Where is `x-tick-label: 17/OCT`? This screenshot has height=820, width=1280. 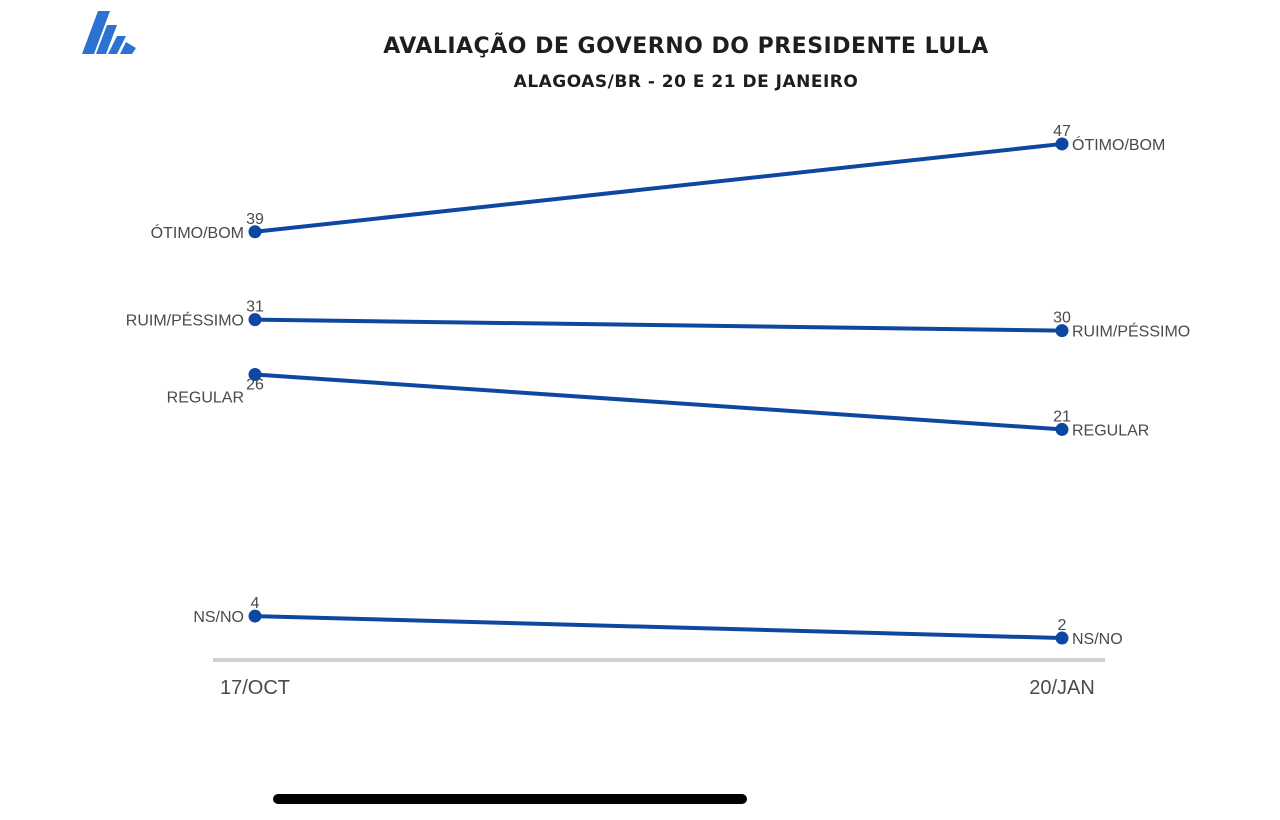 x-tick-label: 17/OCT is located at coordinates (255, 688).